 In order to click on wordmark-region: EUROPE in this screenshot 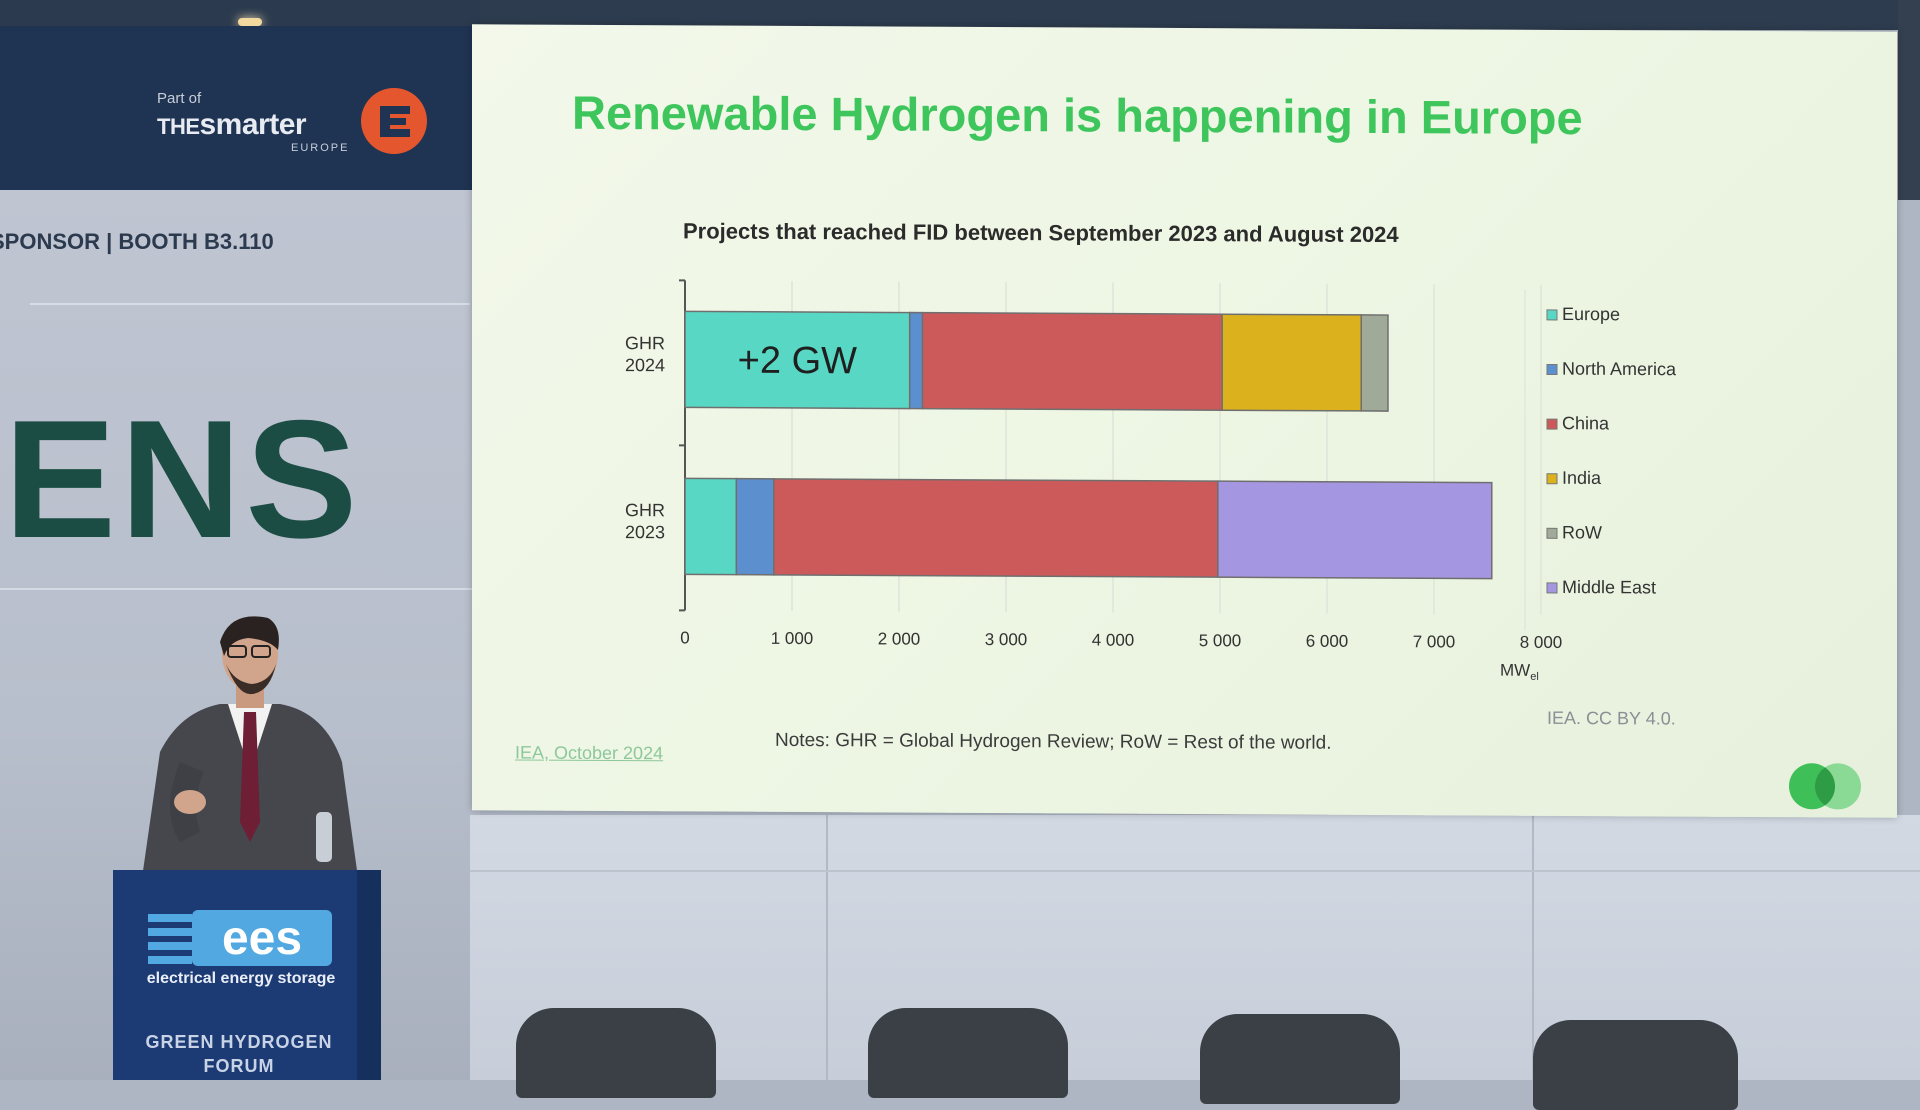, I will do `click(320, 148)`.